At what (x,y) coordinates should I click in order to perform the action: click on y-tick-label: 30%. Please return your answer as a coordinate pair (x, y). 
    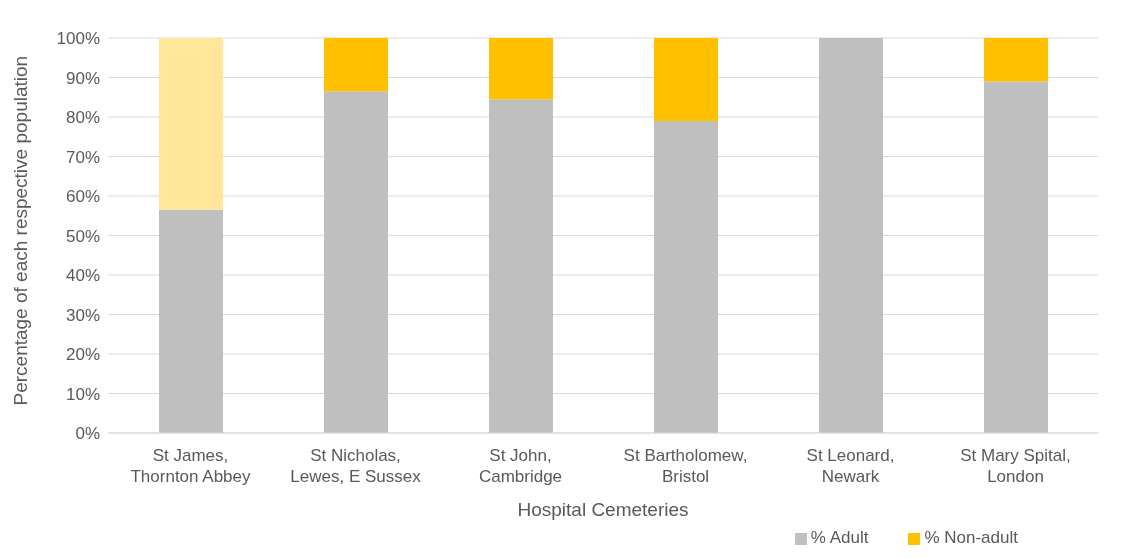
    Looking at the image, I should click on (82, 315).